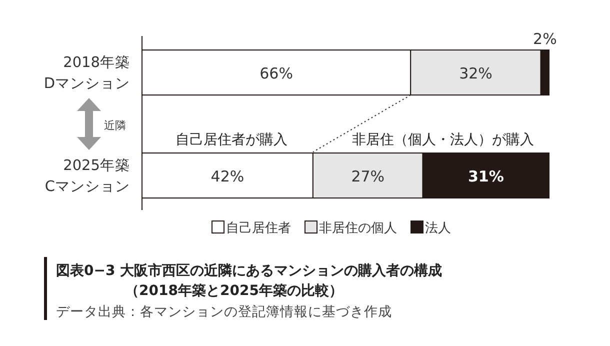 The height and width of the screenshot is (346, 610). What do you see at coordinates (227, 177) in the screenshot?
I see `data-label: 42%` at bounding box center [227, 177].